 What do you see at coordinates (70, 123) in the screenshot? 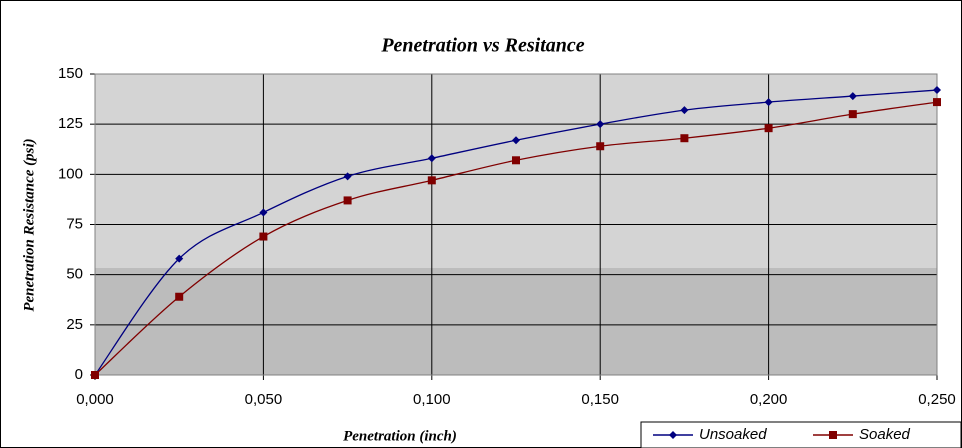
I see `y-tick-label: 125` at bounding box center [70, 123].